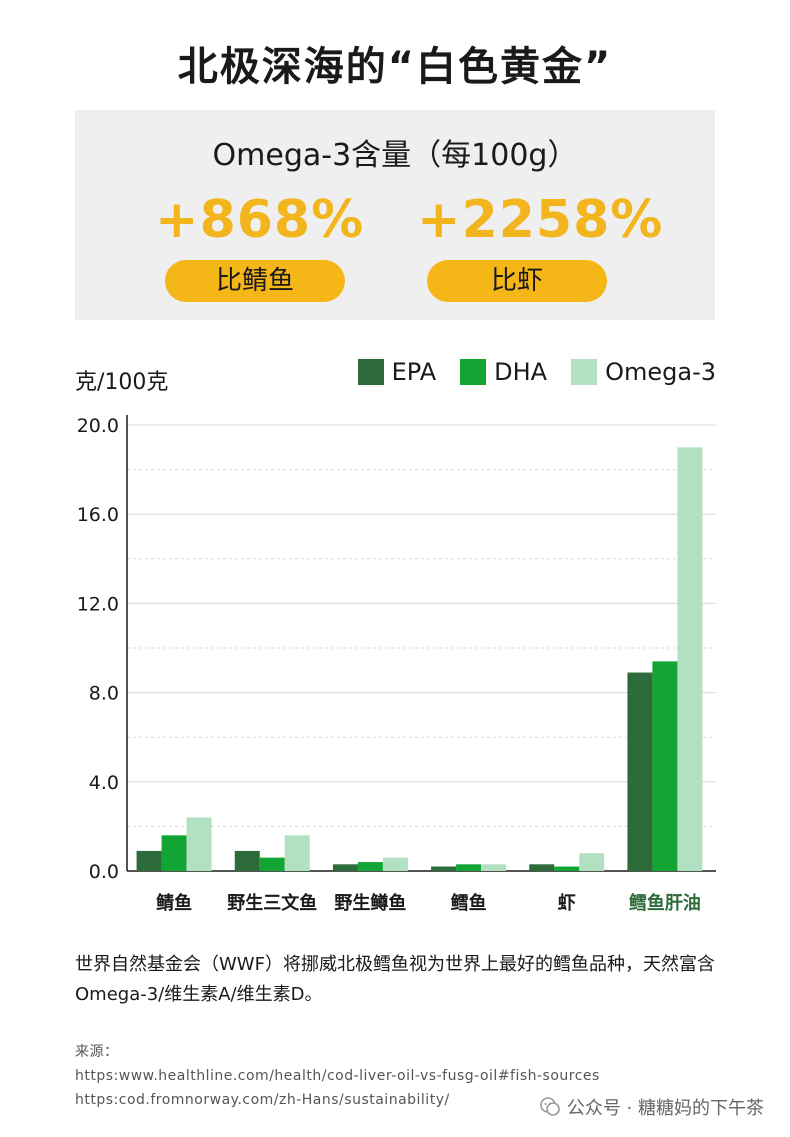 The image size is (790, 1137). Describe the element at coordinates (260, 220) in the screenshot. I see `stat-value: +868%` at that location.